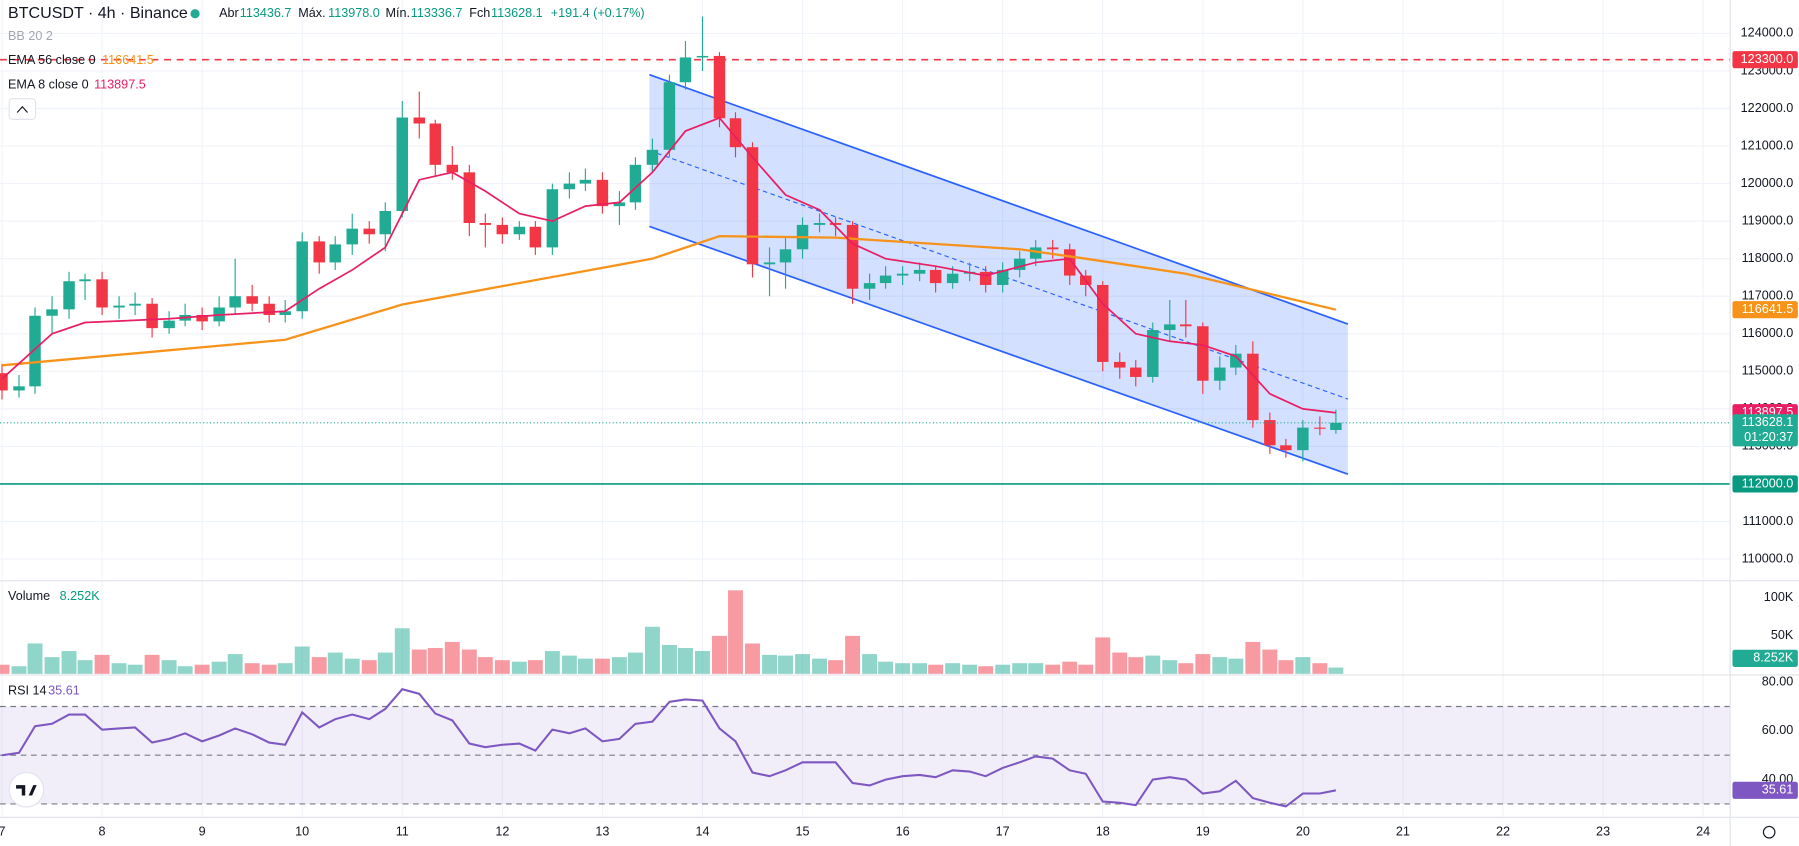  I want to click on y-tick-label: 122000.0, so click(1767, 108).